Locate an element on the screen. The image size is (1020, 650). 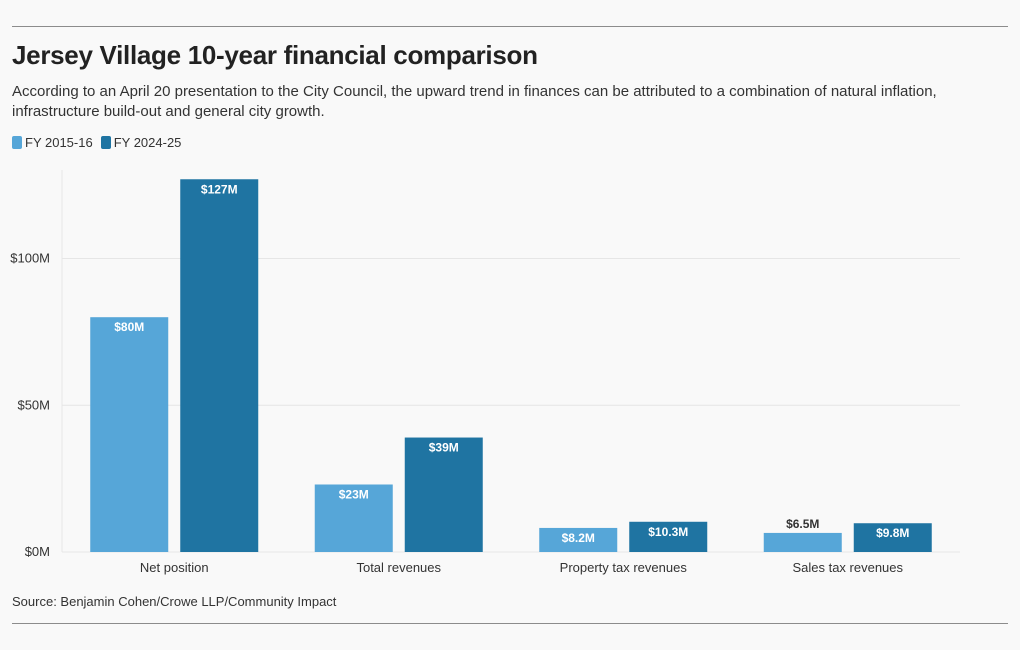
data-label-net-position-series-2: $127M is located at coordinates (219, 189).